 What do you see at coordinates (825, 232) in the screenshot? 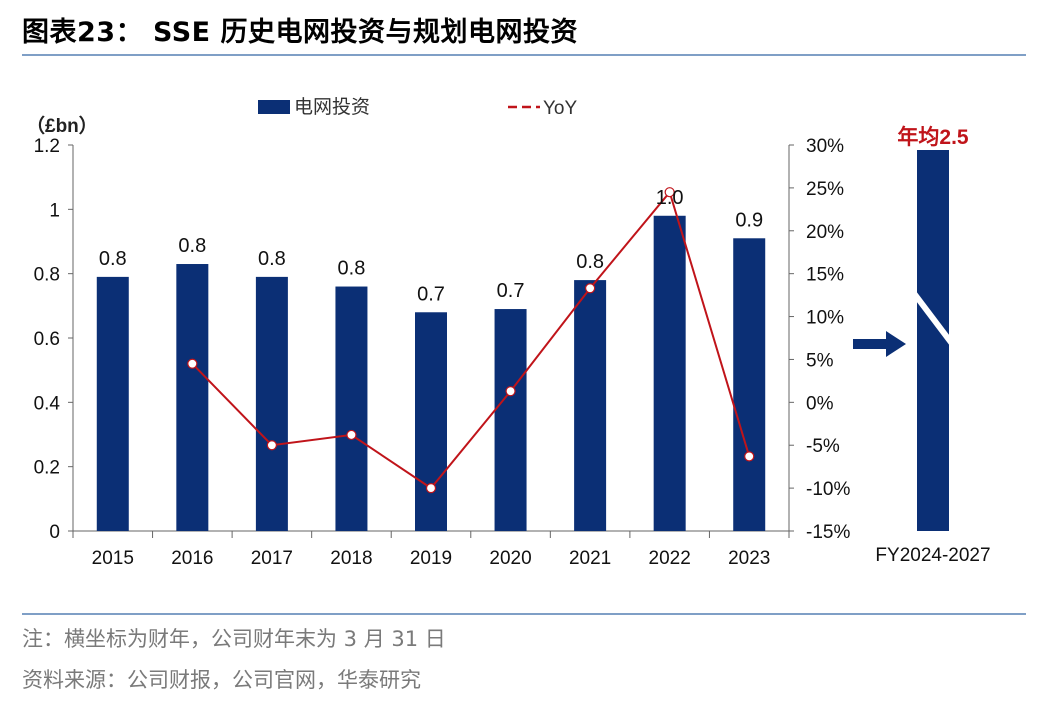
I see `right-tick-label: 20%` at bounding box center [825, 232].